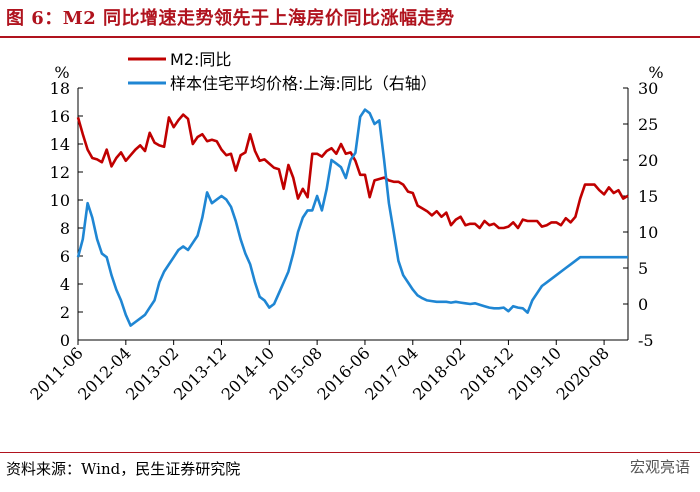  Describe the element at coordinates (65, 228) in the screenshot. I see `left-tick-label: 8` at that location.